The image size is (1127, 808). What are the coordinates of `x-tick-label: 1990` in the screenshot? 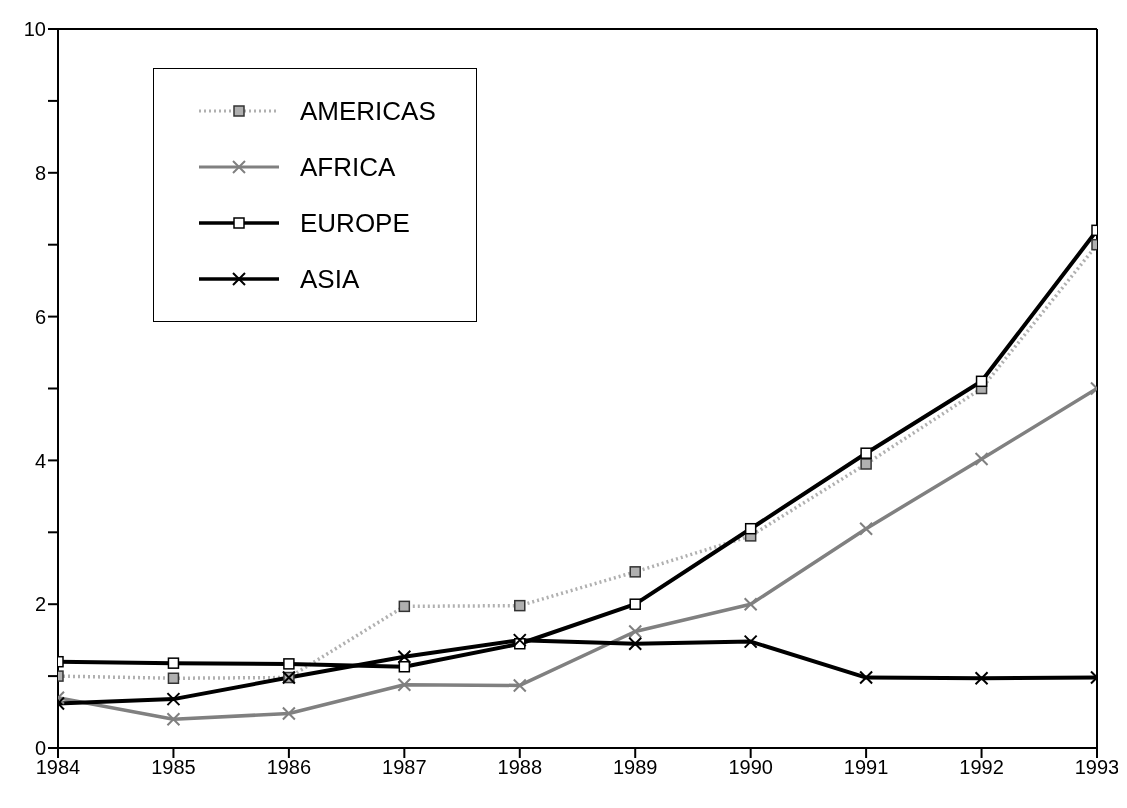 It's located at (750, 767).